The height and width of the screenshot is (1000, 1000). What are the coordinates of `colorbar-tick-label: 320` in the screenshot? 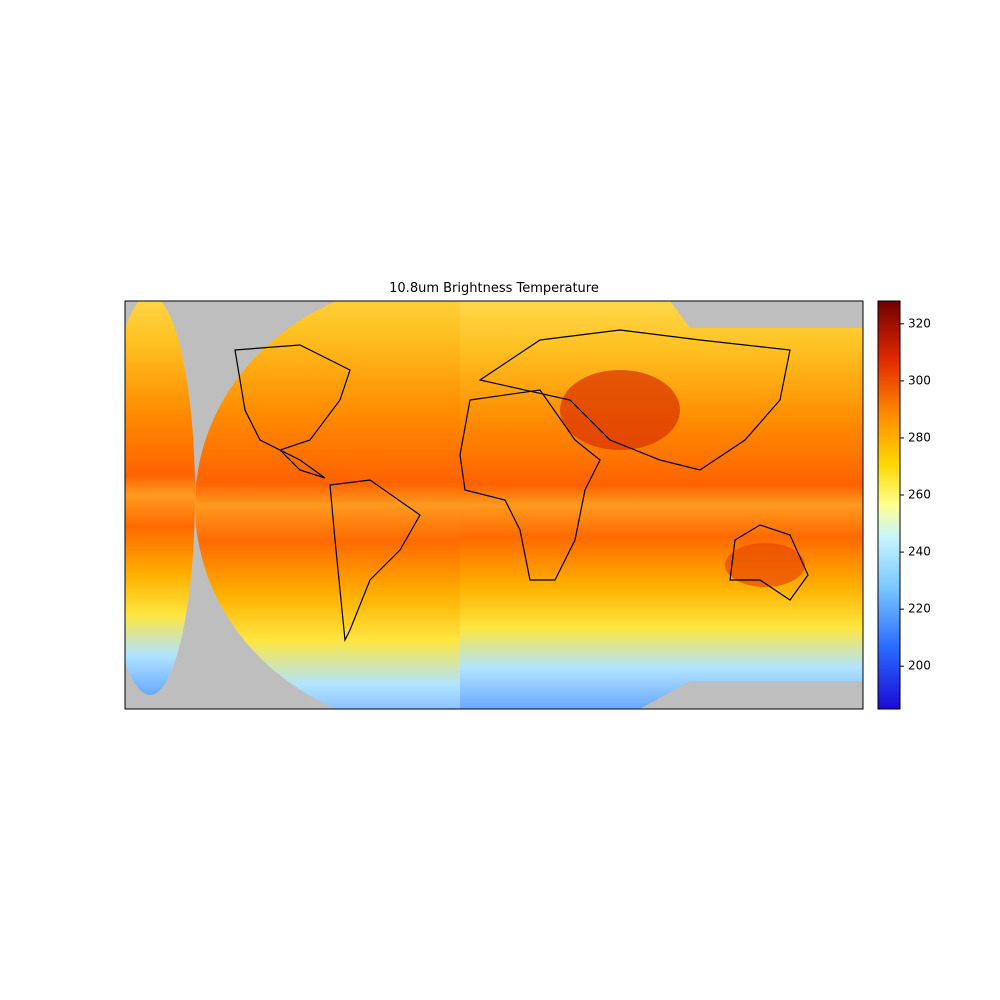 It's located at (919, 323).